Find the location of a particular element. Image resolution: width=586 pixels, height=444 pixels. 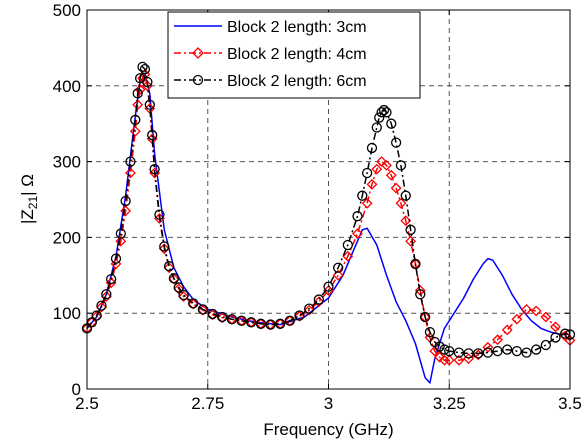

x-tick-label: 2.75 is located at coordinates (207, 403).